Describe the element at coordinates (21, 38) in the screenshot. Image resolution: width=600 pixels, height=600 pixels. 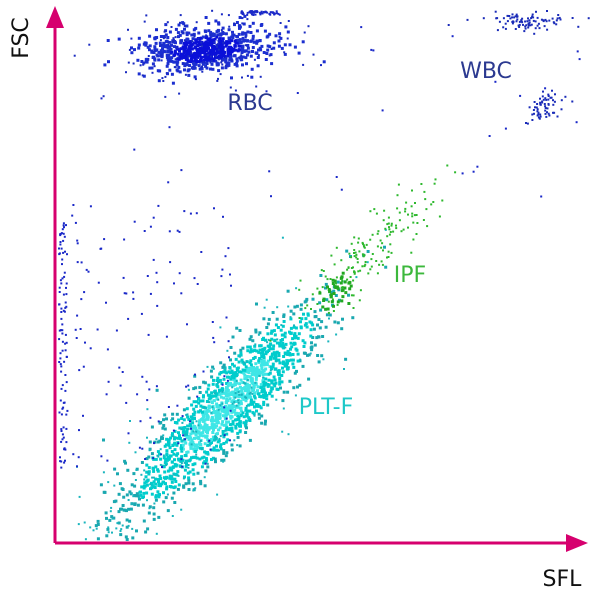
I see `y-axis-label: FSC` at that location.